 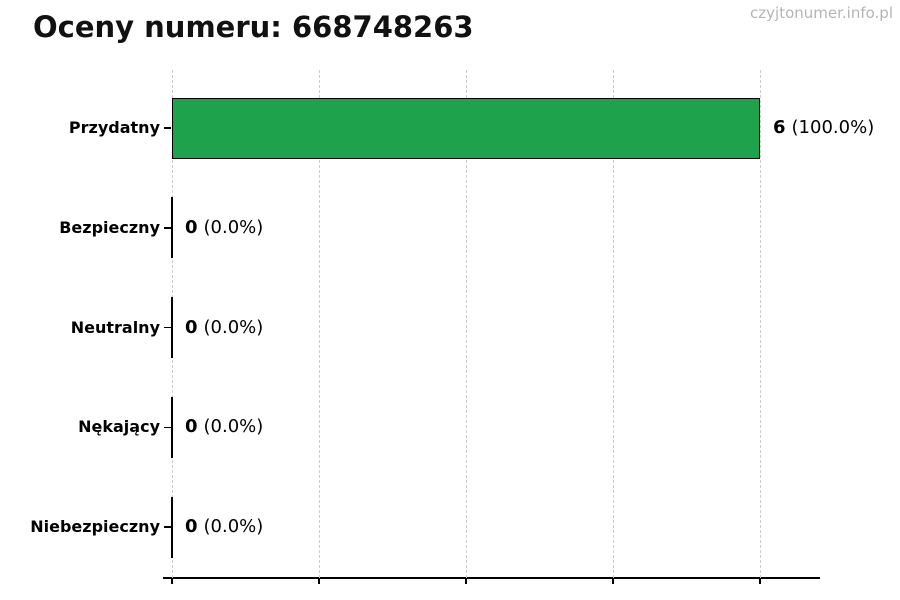 What do you see at coordinates (119, 427) in the screenshot?
I see `category-label: Nękający` at bounding box center [119, 427].